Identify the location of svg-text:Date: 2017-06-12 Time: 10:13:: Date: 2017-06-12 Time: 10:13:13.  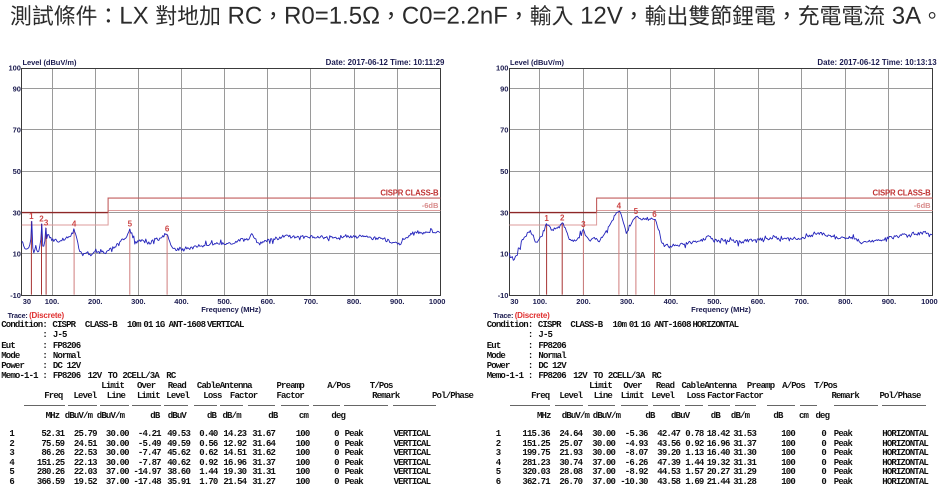
(877, 62).